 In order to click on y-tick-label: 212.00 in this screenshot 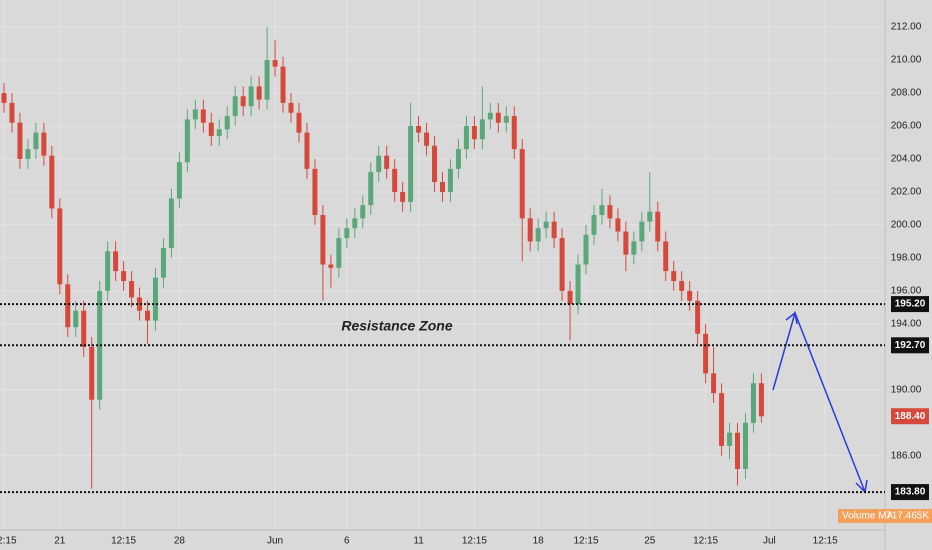, I will do `click(906, 27)`.